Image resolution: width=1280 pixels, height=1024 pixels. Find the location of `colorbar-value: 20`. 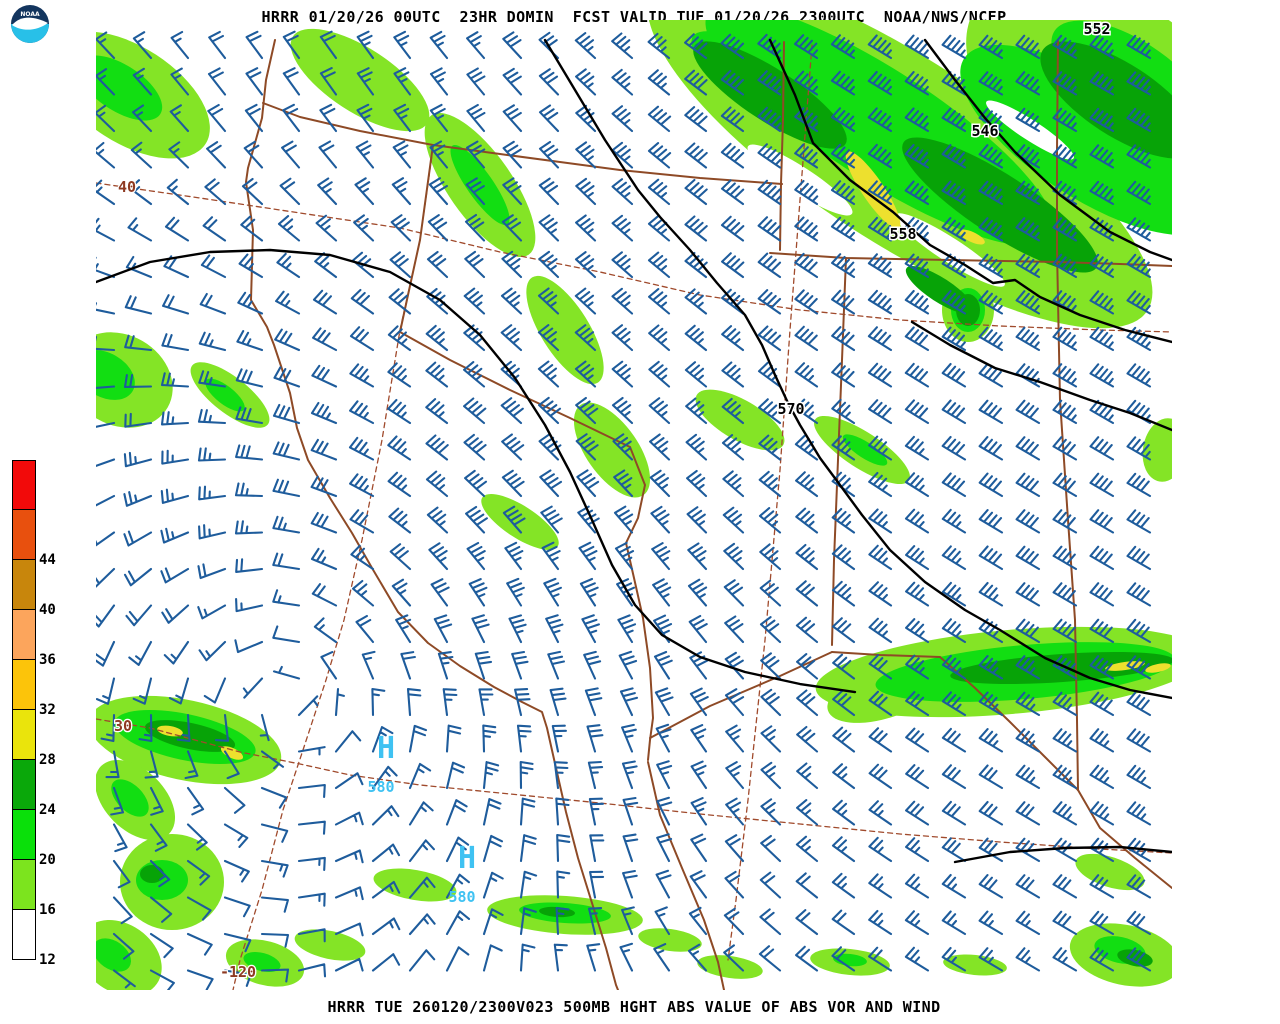

colorbar-value: 20 is located at coordinates (47, 860).